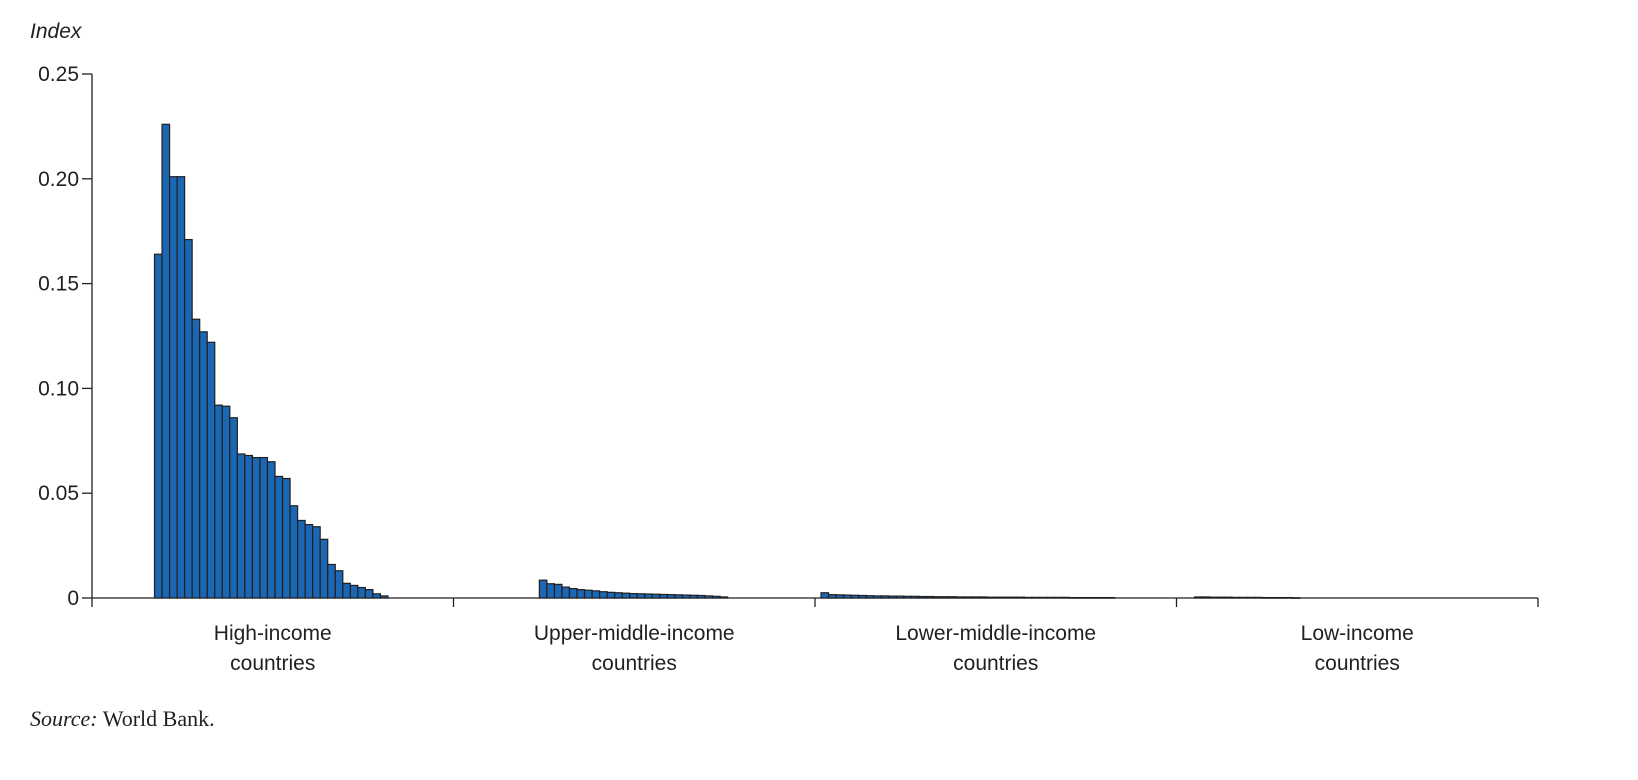 Image resolution: width=1638 pixels, height=780 pixels. I want to click on x-group-label-line1: High-income, so click(273, 633).